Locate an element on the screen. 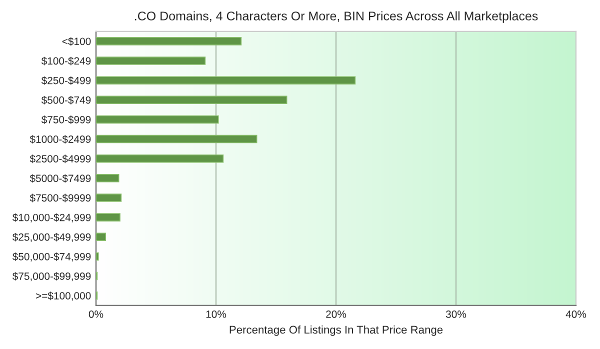 This screenshot has width=600, height=349. y-tick-label: $10,000-$24,999 is located at coordinates (51, 217).